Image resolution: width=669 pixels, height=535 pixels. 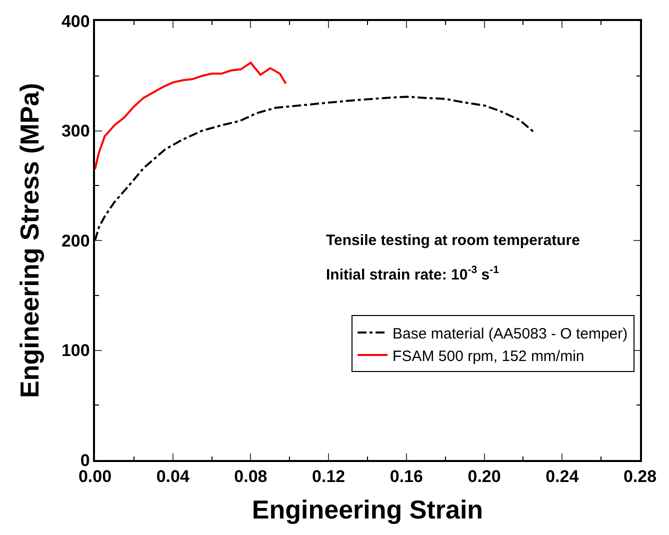 What do you see at coordinates (453, 240) in the screenshot?
I see `annotation: Tensile testing at room temperature` at bounding box center [453, 240].